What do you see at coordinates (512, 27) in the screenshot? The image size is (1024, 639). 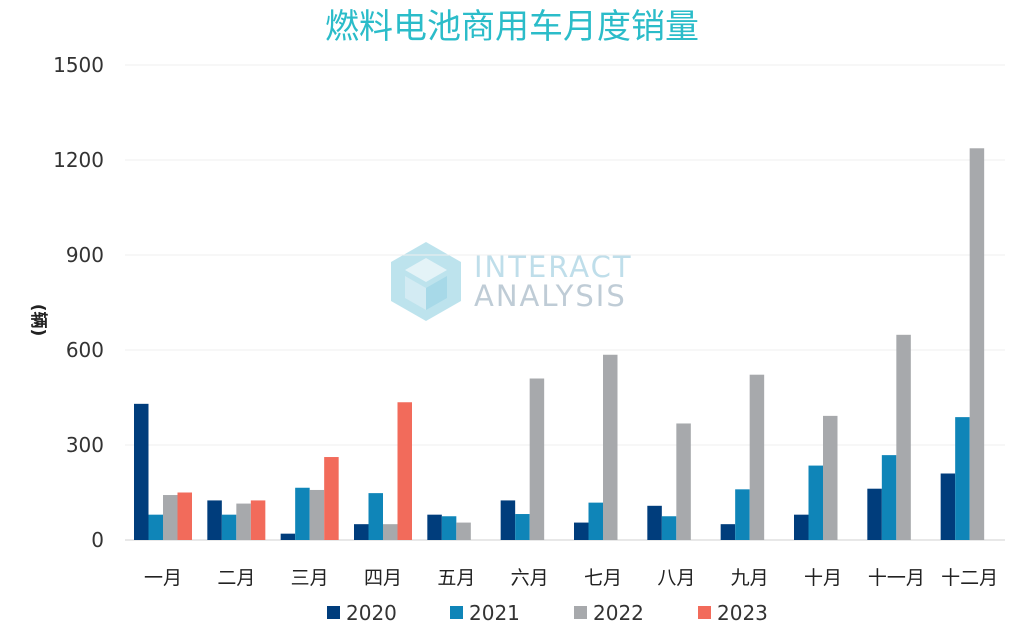 I see `chart-title: 燃料电池商用车月度销量` at bounding box center [512, 27].